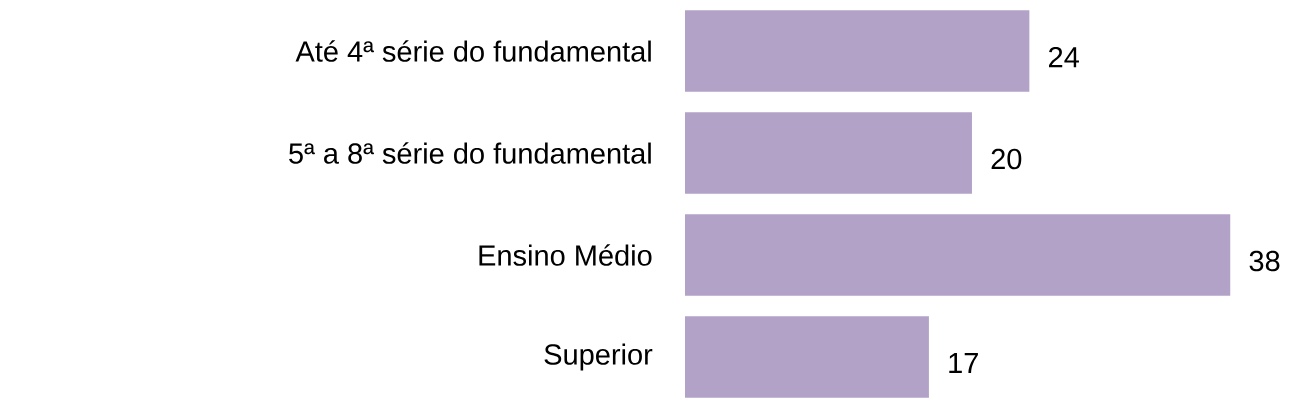  Describe the element at coordinates (598, 357) in the screenshot. I see `y-tick-label: Superior` at that location.